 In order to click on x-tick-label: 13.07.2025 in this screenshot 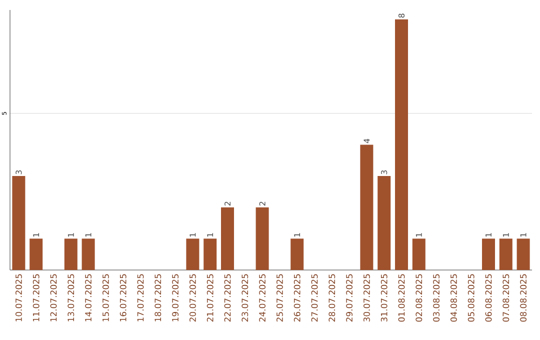, I will do `click(71, 298)`.